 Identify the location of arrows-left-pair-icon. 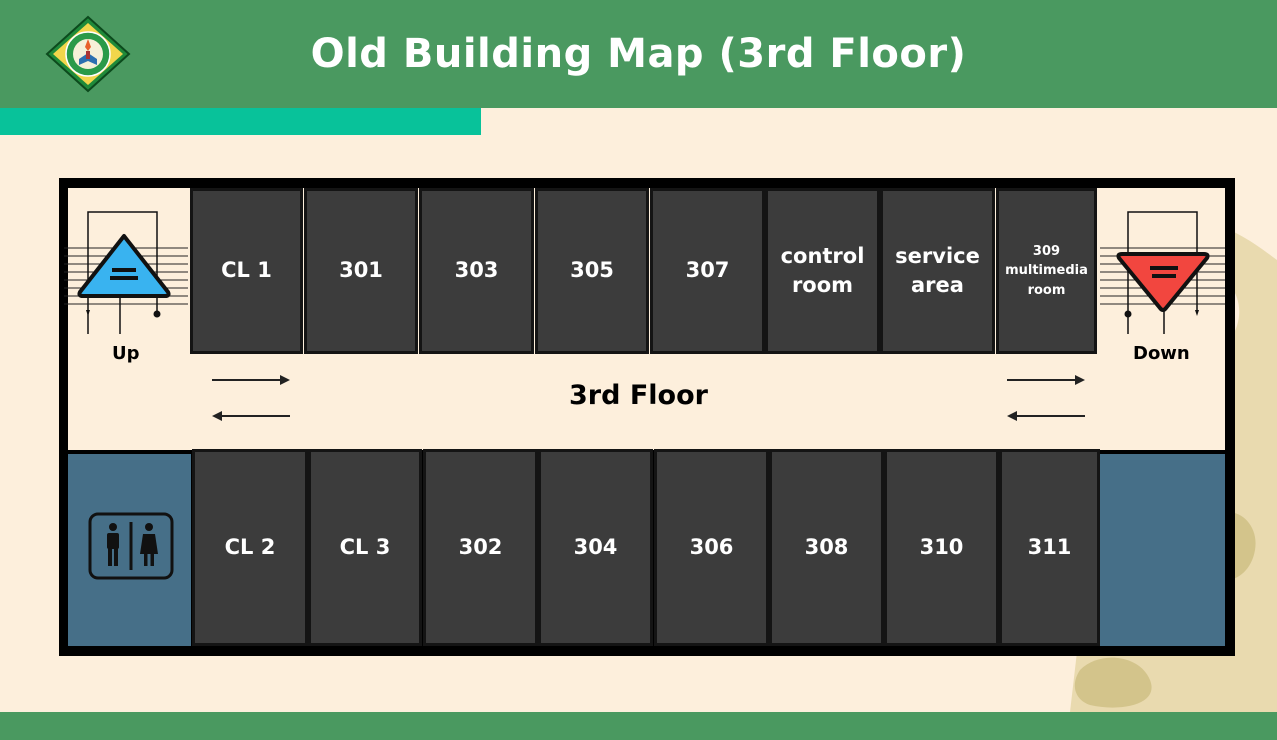
(251, 398).